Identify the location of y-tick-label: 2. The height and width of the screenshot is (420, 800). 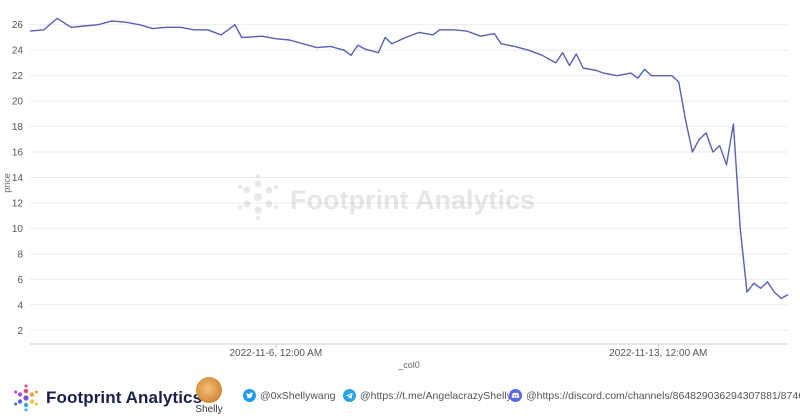
(20, 331).